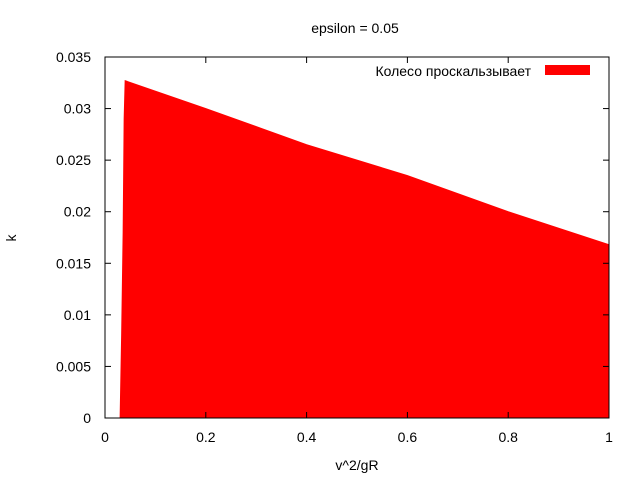  I want to click on x-tick-label: 0.2, so click(206, 437).